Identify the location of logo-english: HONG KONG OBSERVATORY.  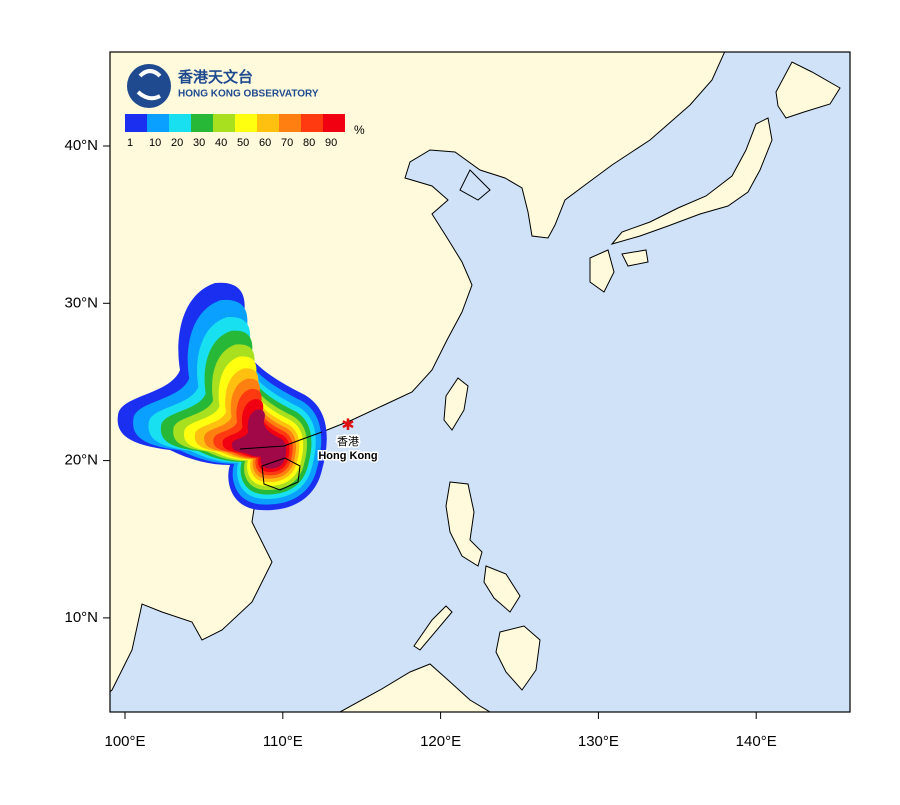
(248, 94).